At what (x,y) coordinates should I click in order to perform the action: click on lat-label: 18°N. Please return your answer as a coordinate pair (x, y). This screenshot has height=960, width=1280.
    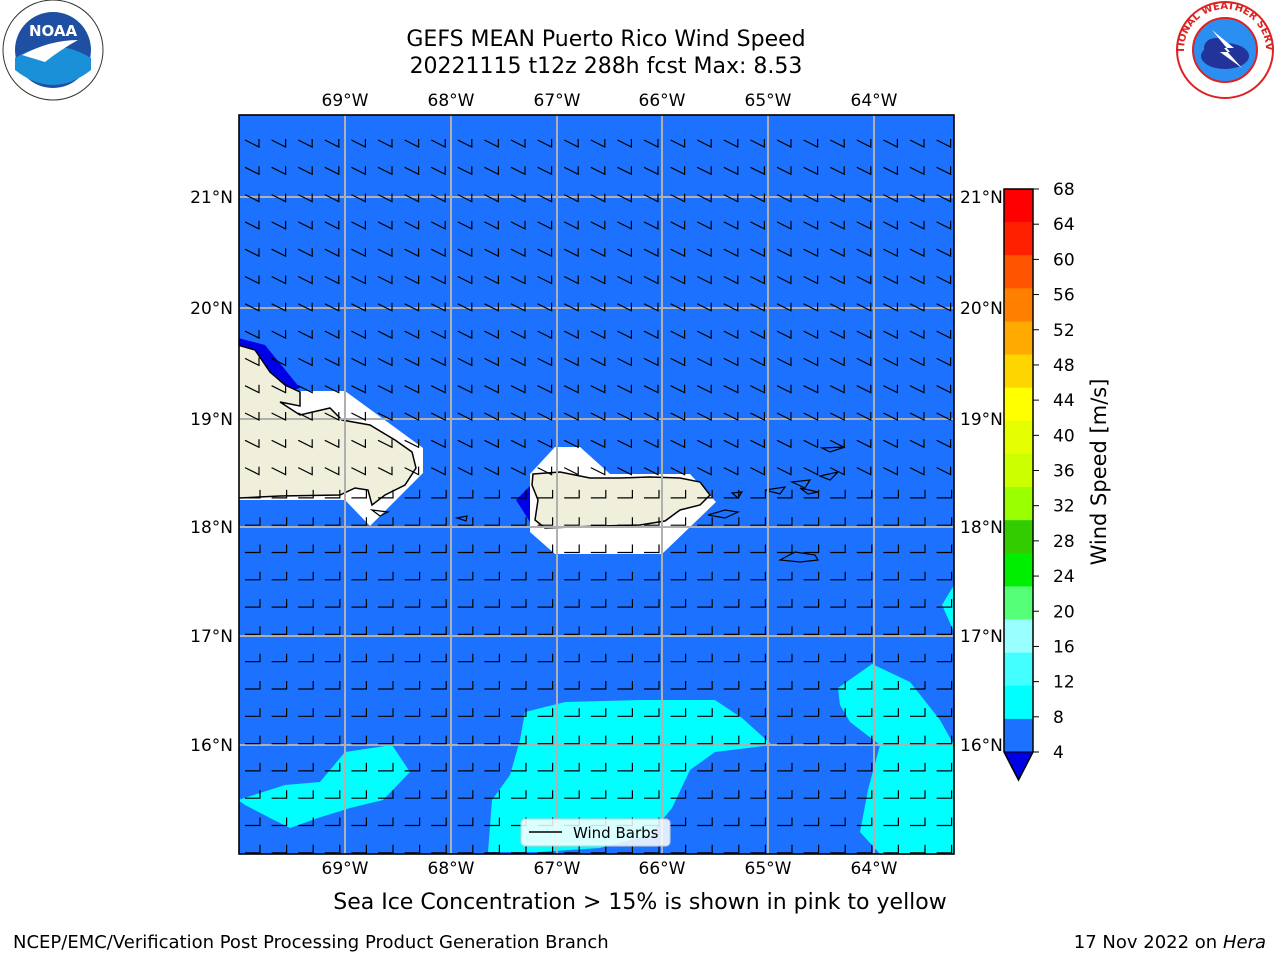
    Looking at the image, I should click on (981, 528).